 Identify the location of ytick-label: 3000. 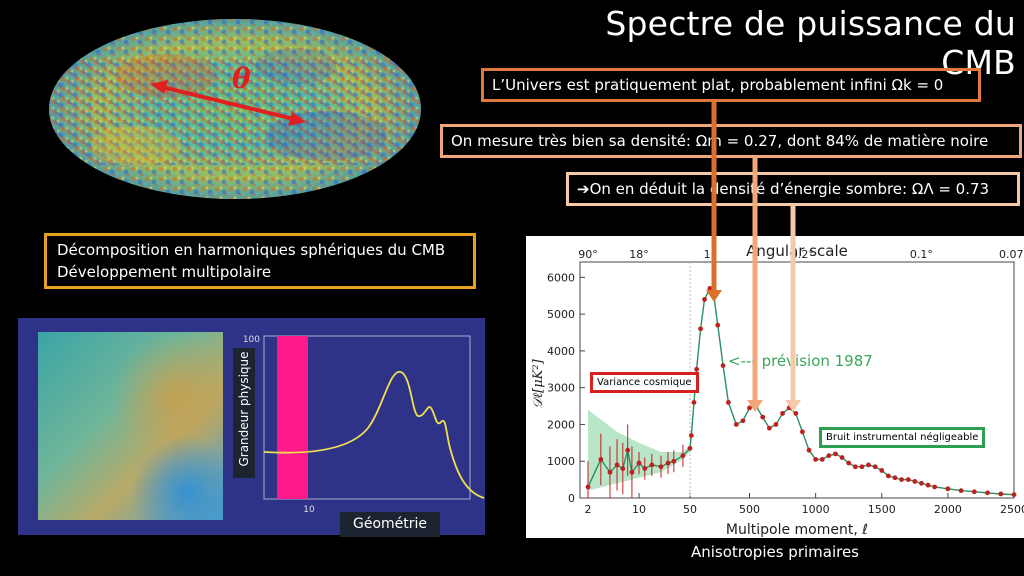
(561, 388).